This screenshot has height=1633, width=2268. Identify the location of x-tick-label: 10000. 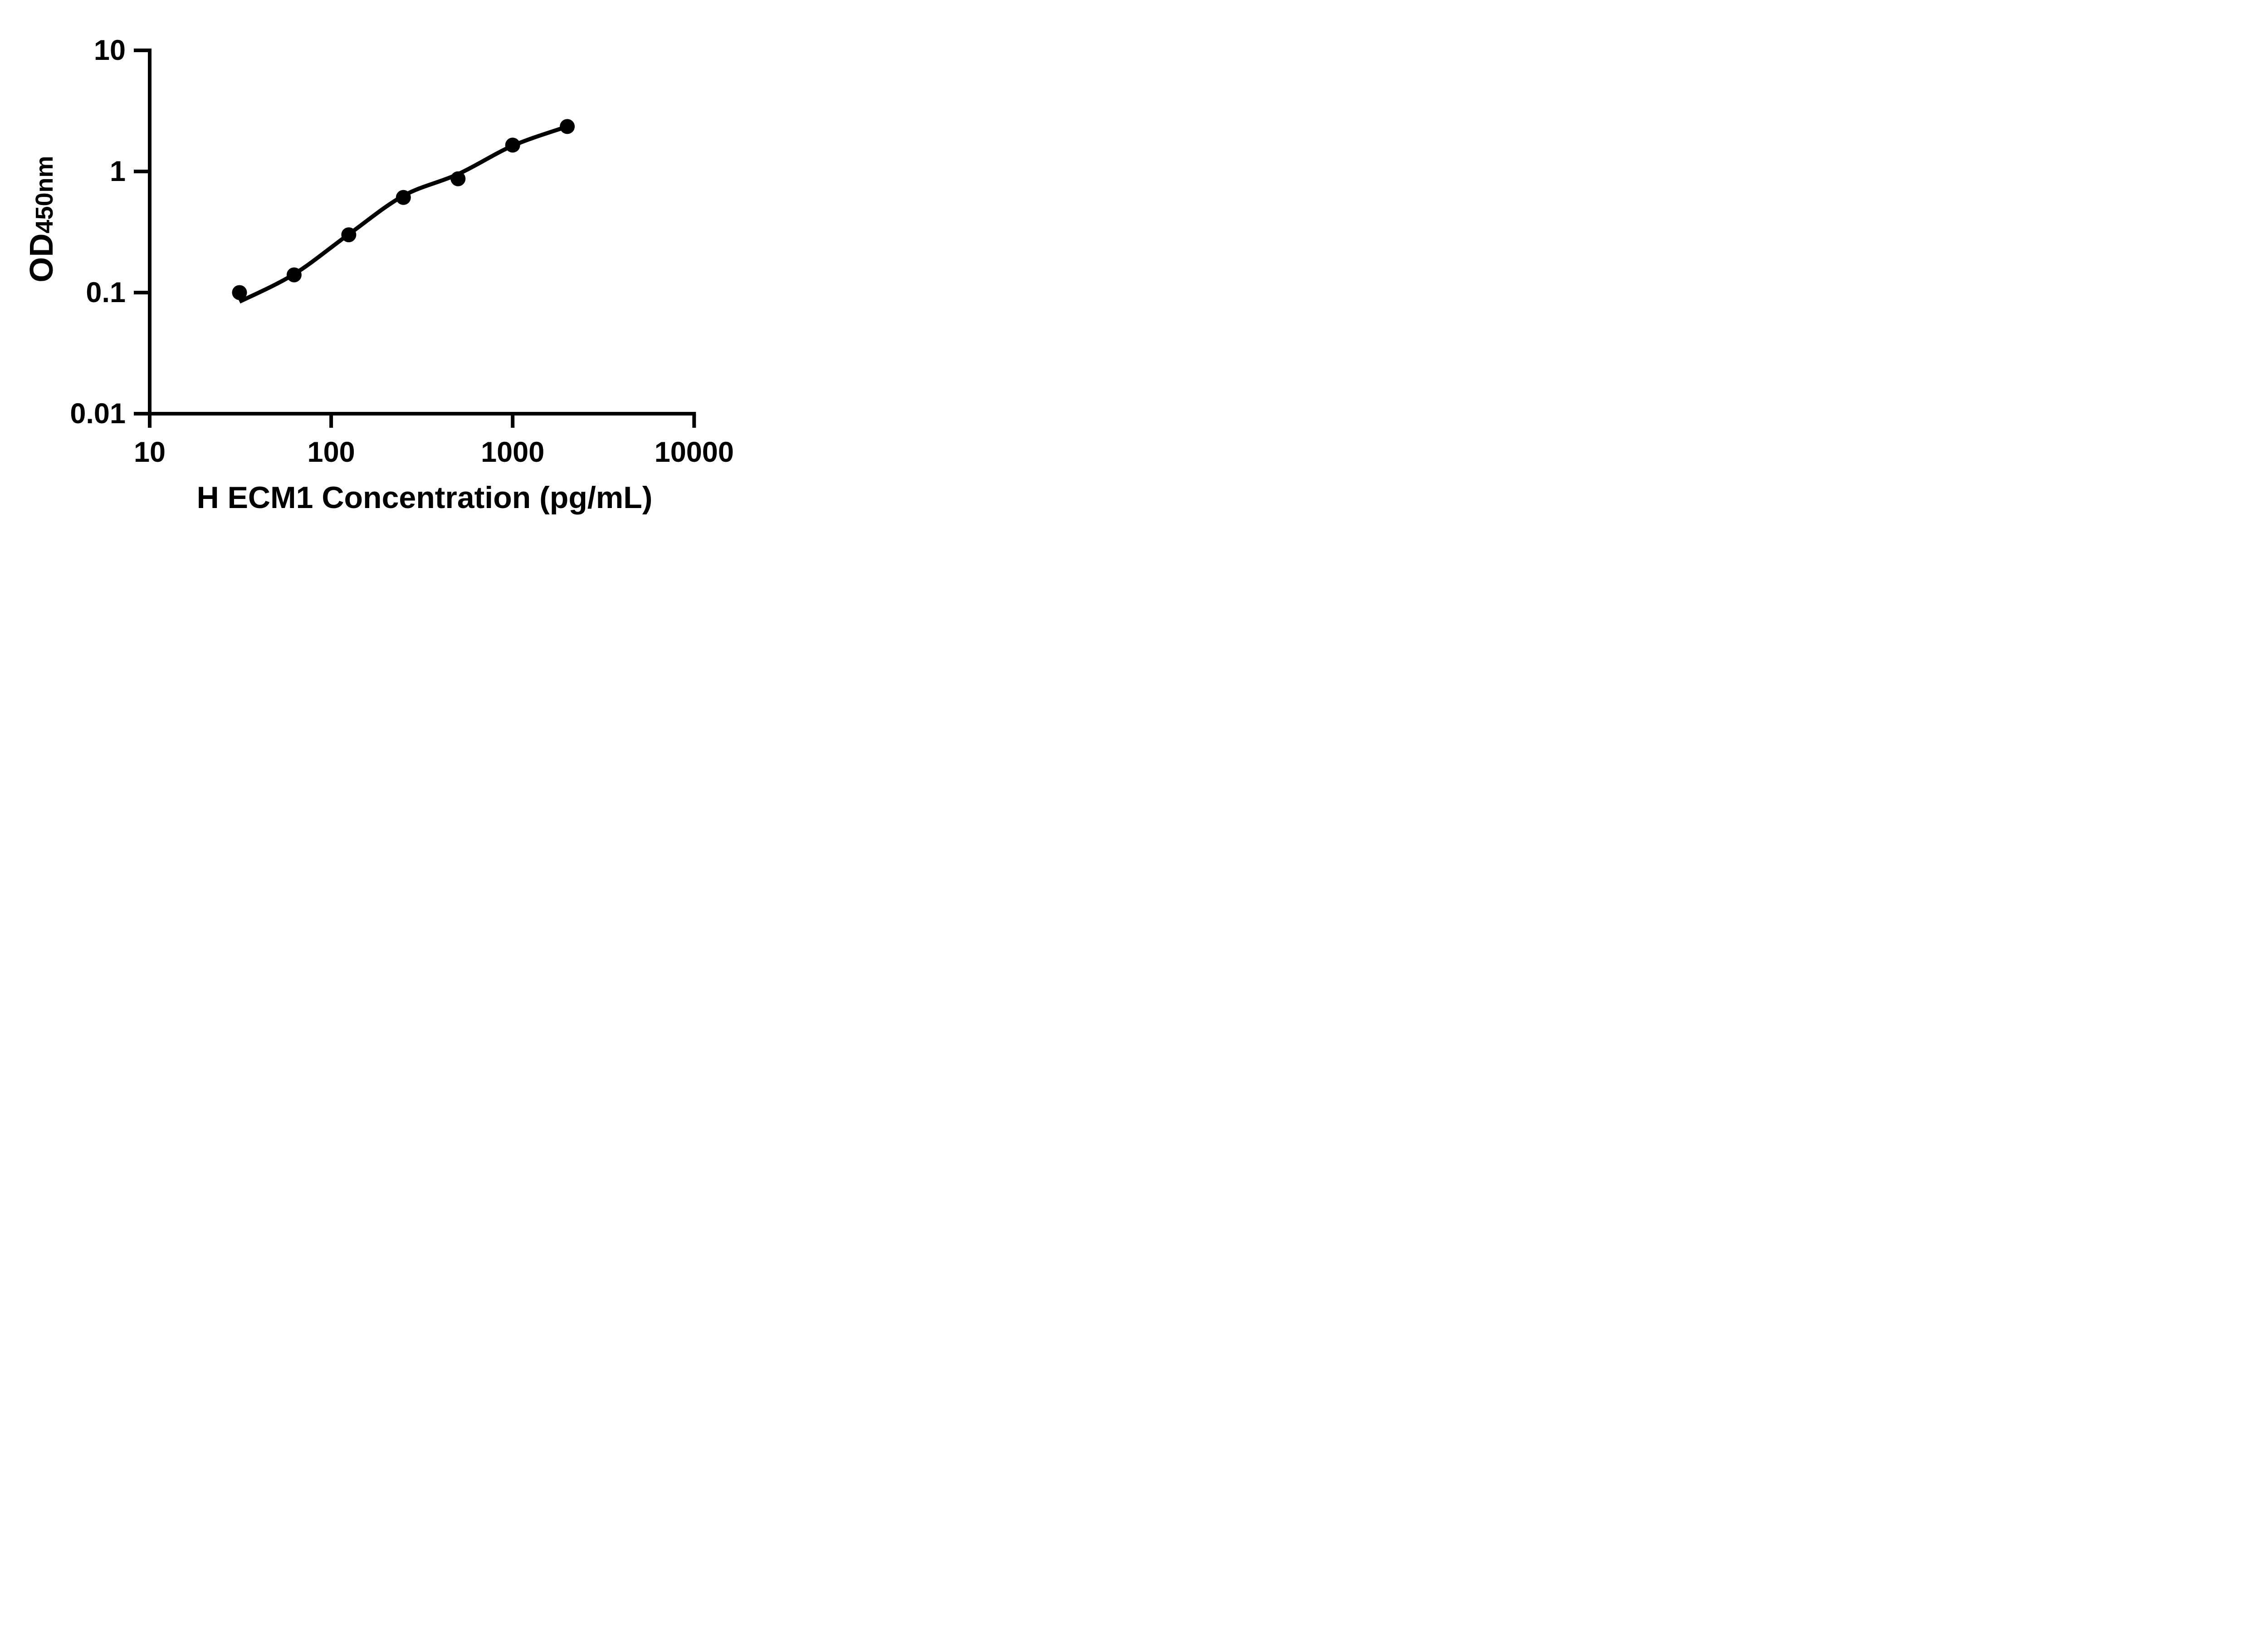
(694, 452).